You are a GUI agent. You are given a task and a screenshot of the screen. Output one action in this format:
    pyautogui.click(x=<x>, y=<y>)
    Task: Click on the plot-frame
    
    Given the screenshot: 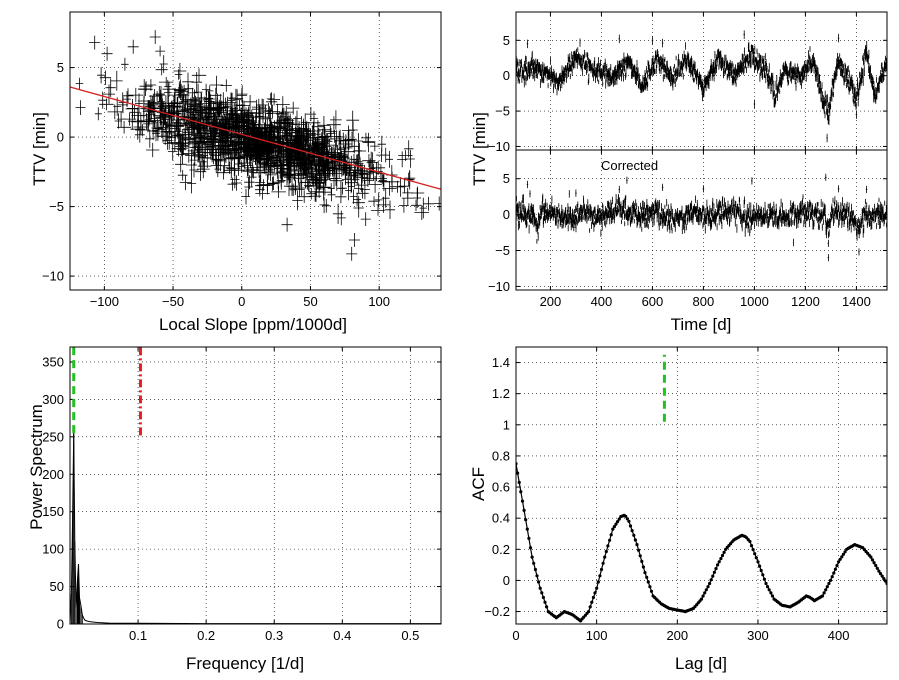 What is the action you would take?
    pyautogui.click(x=701, y=220)
    